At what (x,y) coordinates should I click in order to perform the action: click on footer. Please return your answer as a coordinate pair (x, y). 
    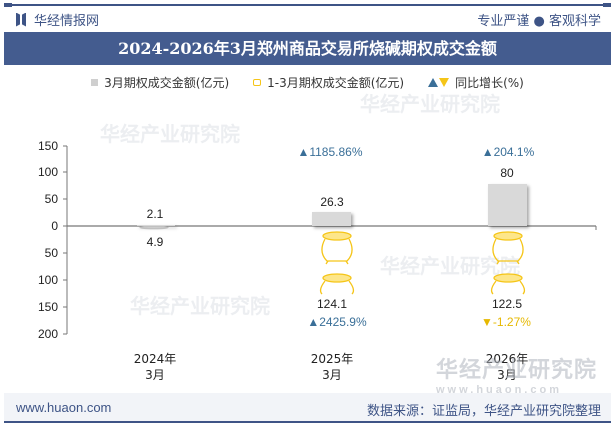
    Looking at the image, I should click on (307, 407).